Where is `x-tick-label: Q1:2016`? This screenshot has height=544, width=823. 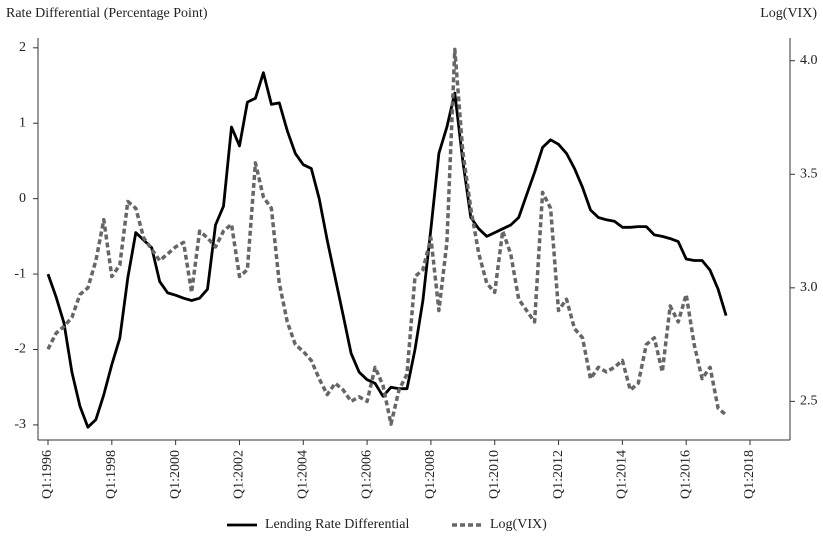 x-tick-label: Q1:2016 is located at coordinates (685, 474).